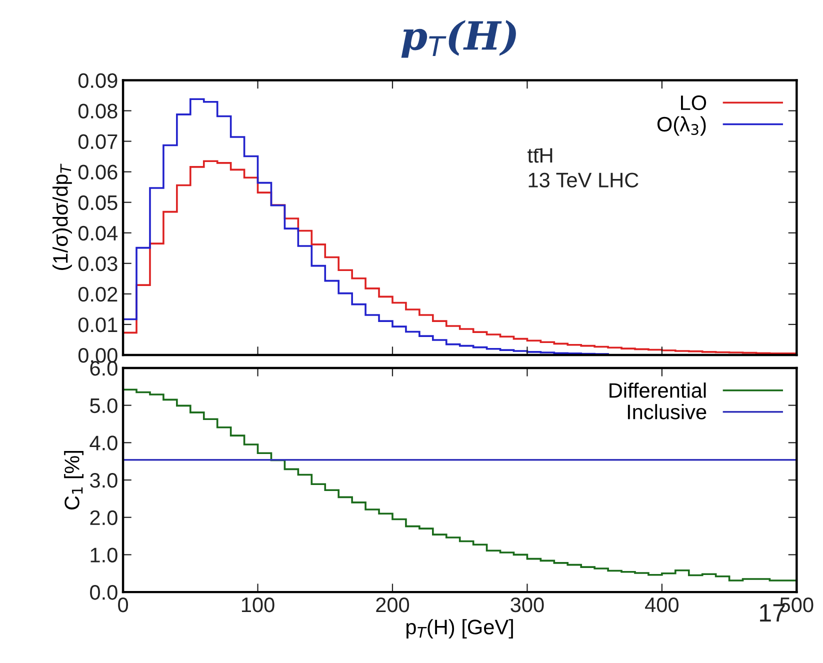  I want to click on legend-label: O(λ$_{3}$), so click(681, 126).